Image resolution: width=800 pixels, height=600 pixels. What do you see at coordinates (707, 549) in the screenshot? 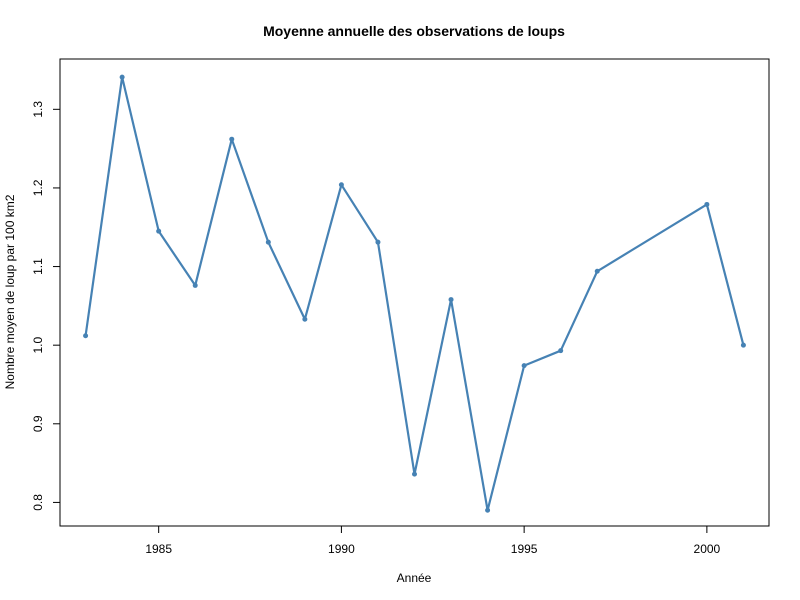
I see `x-tick-label: 2000` at bounding box center [707, 549].